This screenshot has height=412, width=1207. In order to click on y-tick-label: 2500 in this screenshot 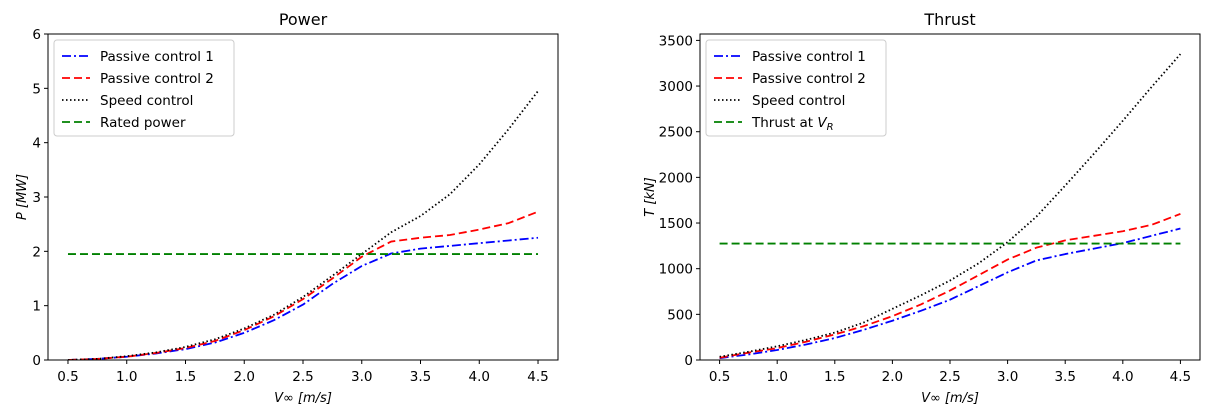, I will do `click(676, 133)`.